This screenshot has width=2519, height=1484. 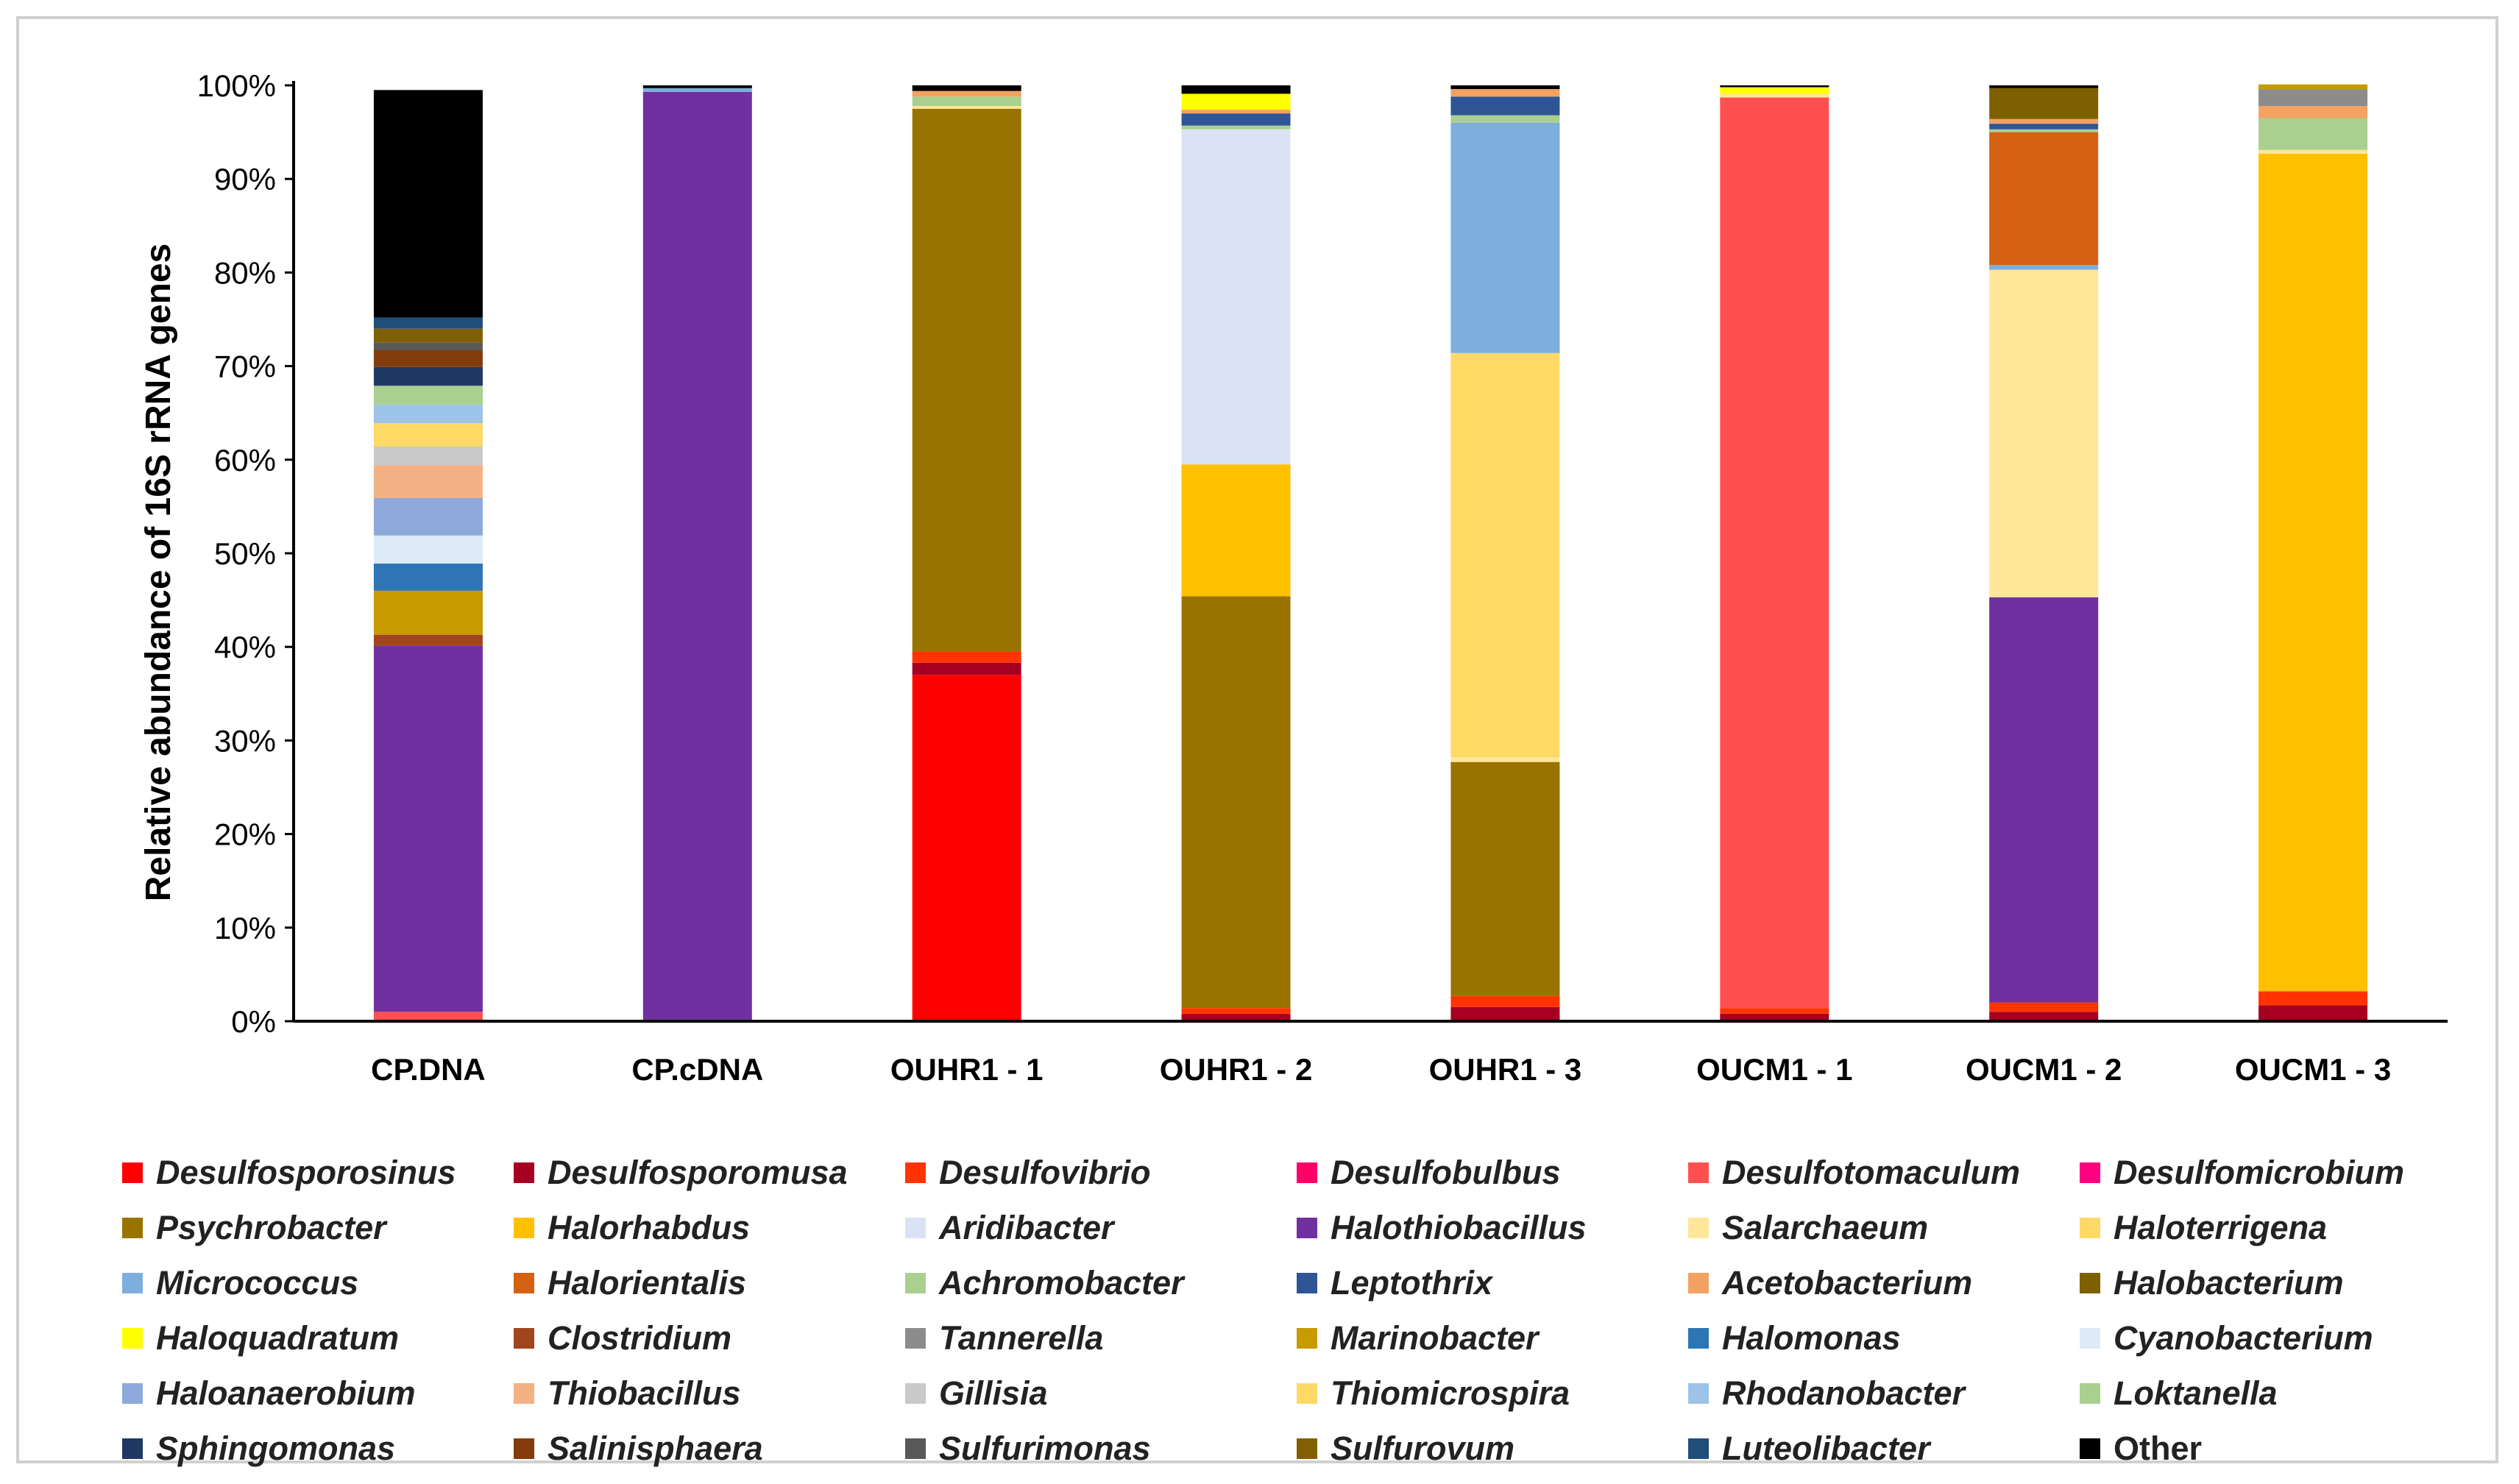 What do you see at coordinates (1450, 1393) in the screenshot?
I see `legend-label: Thiomicrospira` at bounding box center [1450, 1393].